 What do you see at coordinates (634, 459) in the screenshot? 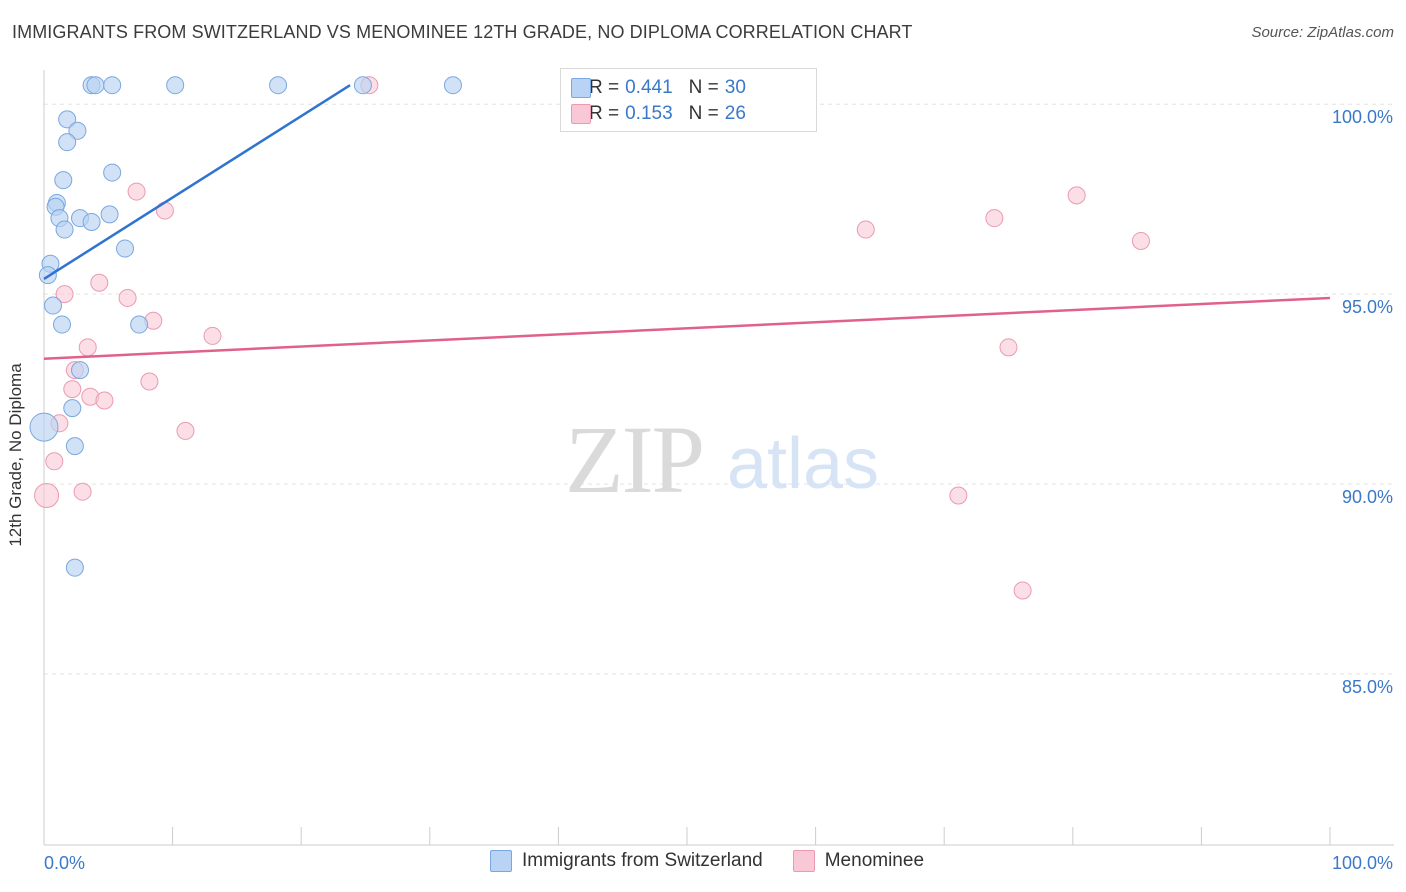
I see `watermark-zip: ZIP` at bounding box center [634, 459].